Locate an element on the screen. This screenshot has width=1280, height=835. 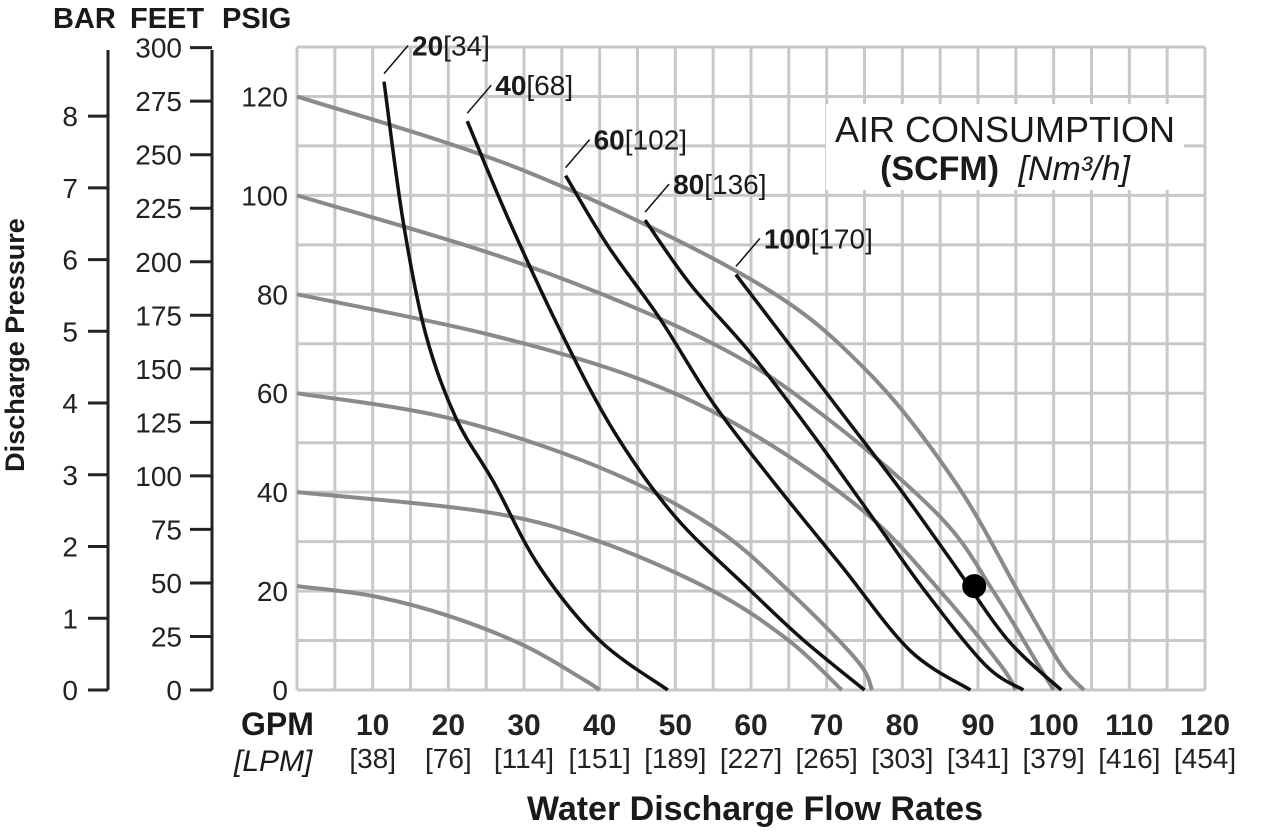
air-consumption-label: 100[170] is located at coordinates (818, 239).